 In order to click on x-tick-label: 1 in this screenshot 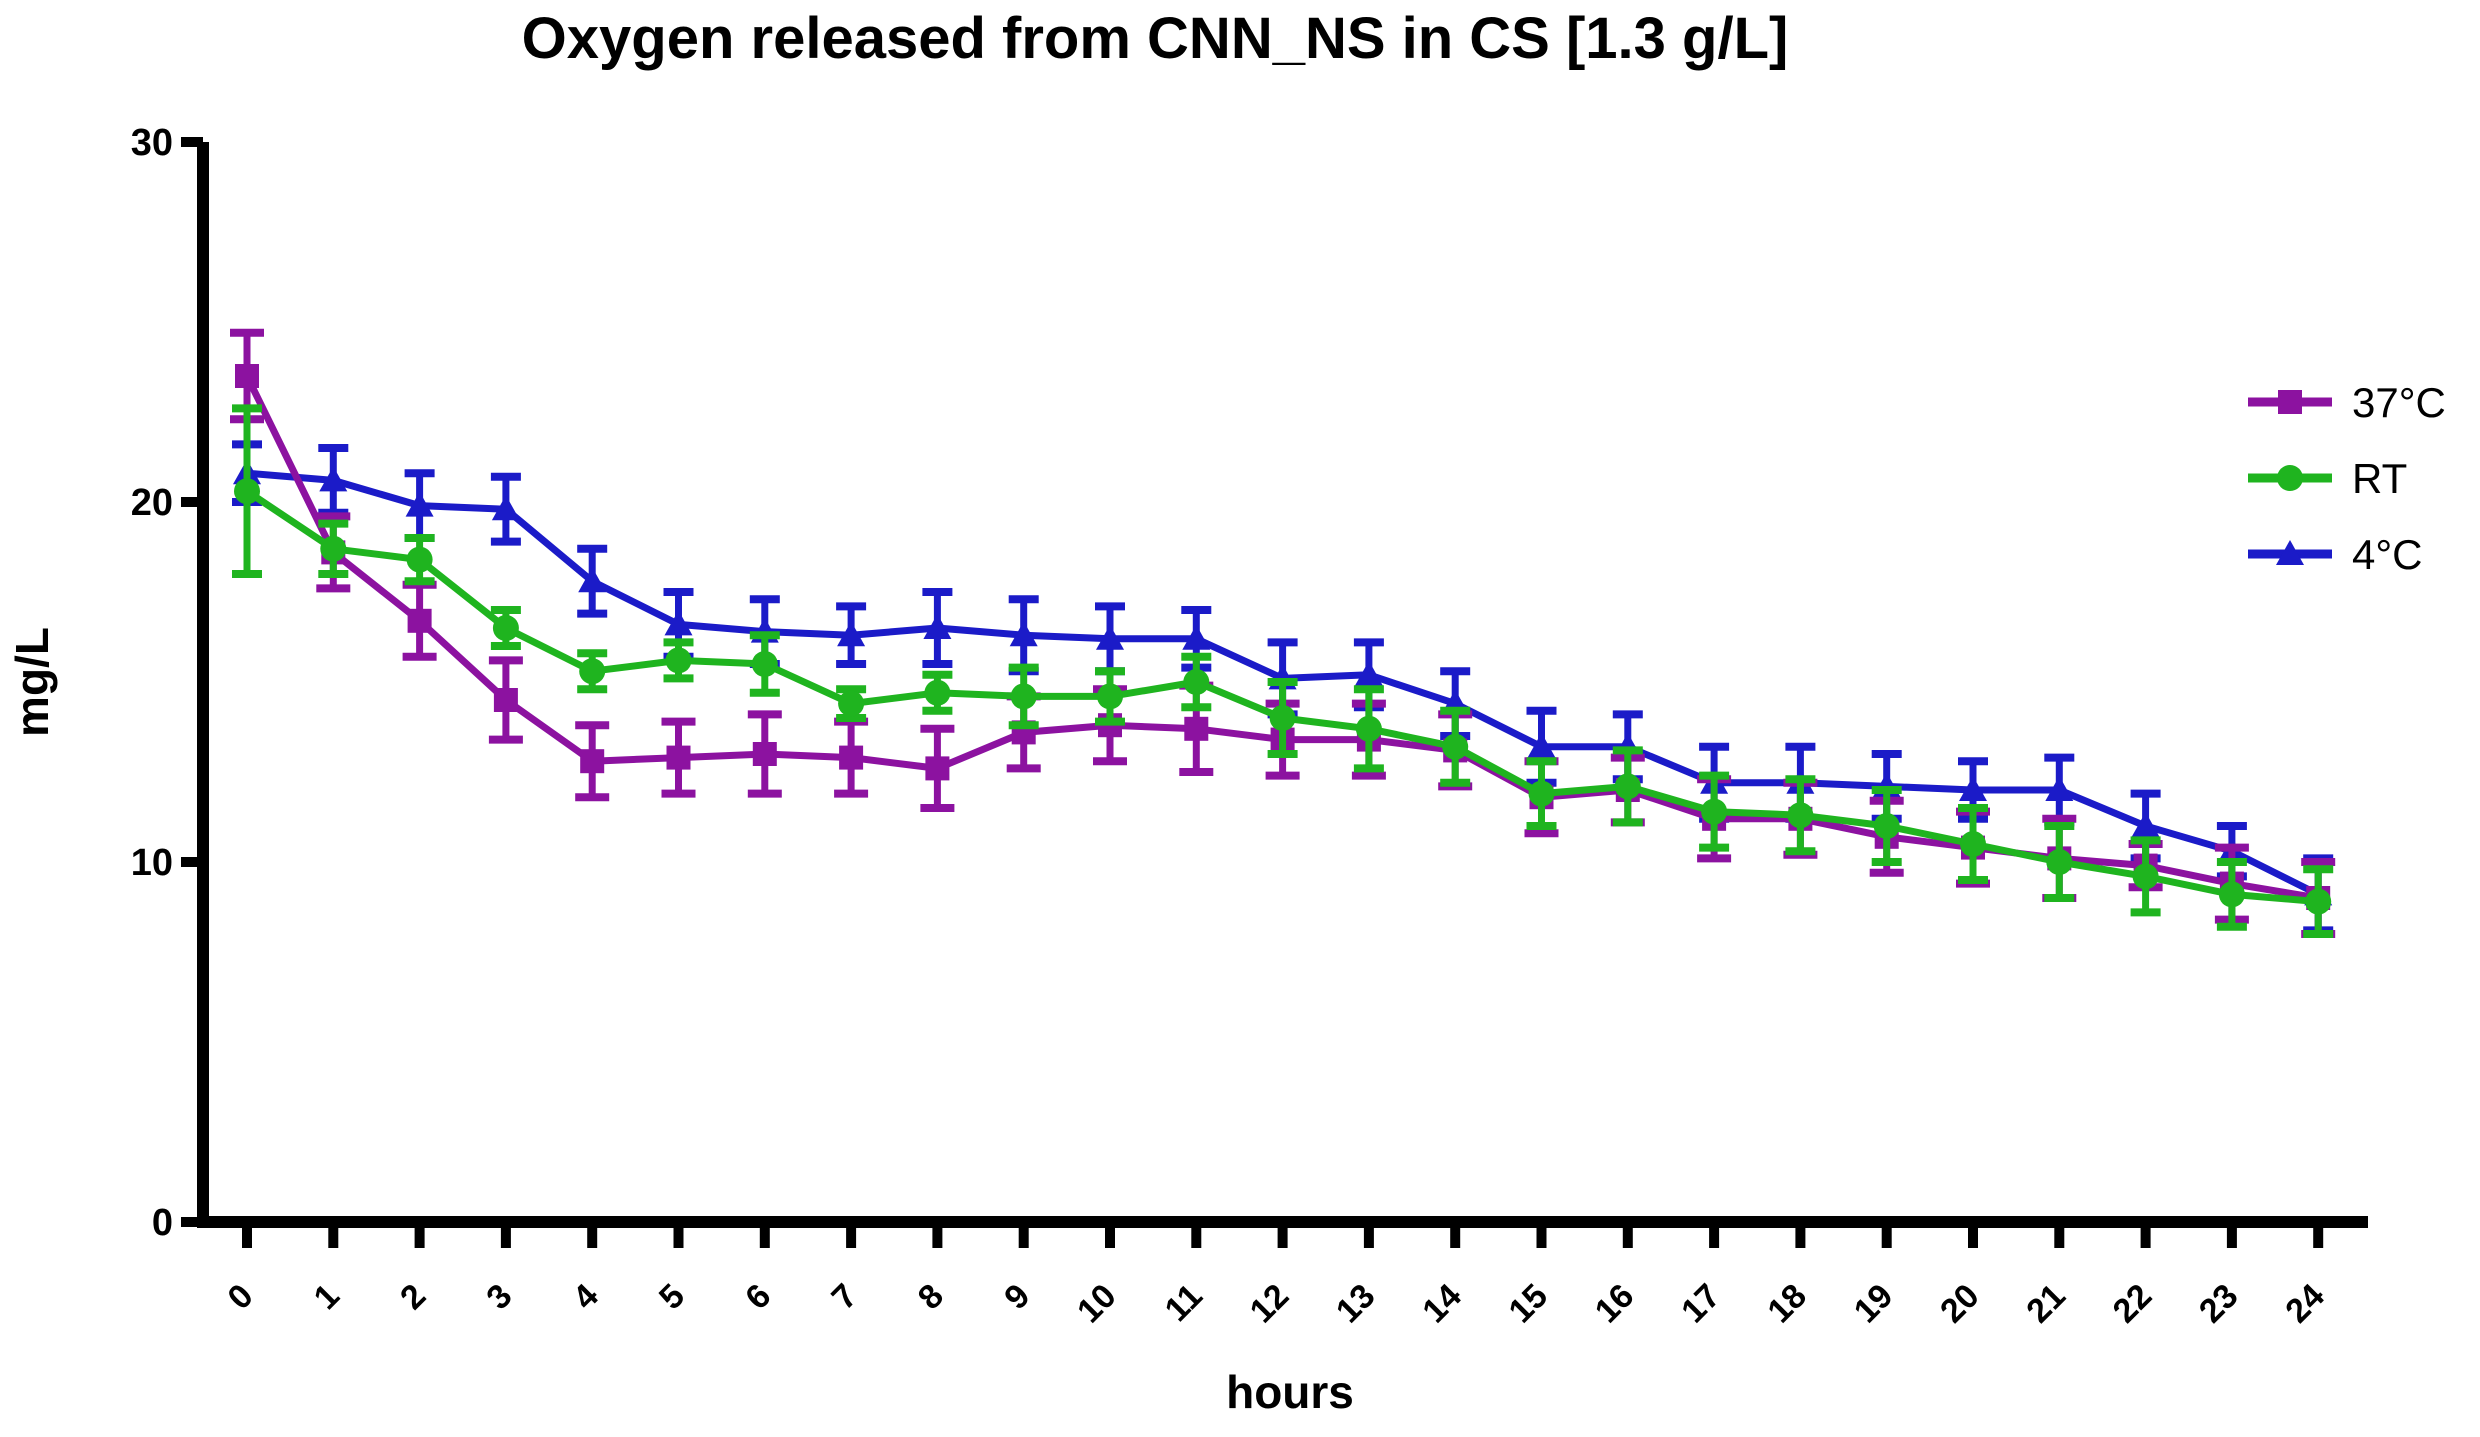, I will do `click(327, 1297)`.